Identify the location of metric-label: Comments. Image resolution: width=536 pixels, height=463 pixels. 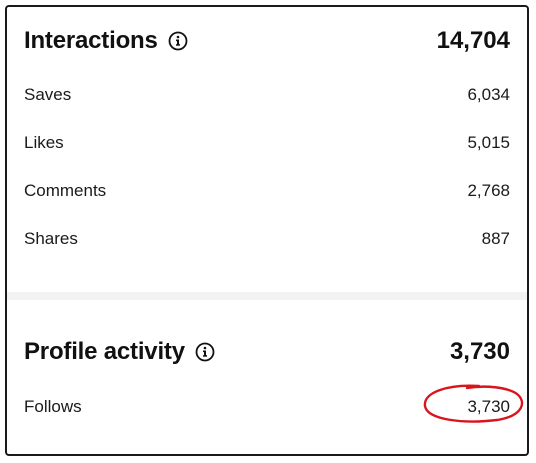
(65, 190).